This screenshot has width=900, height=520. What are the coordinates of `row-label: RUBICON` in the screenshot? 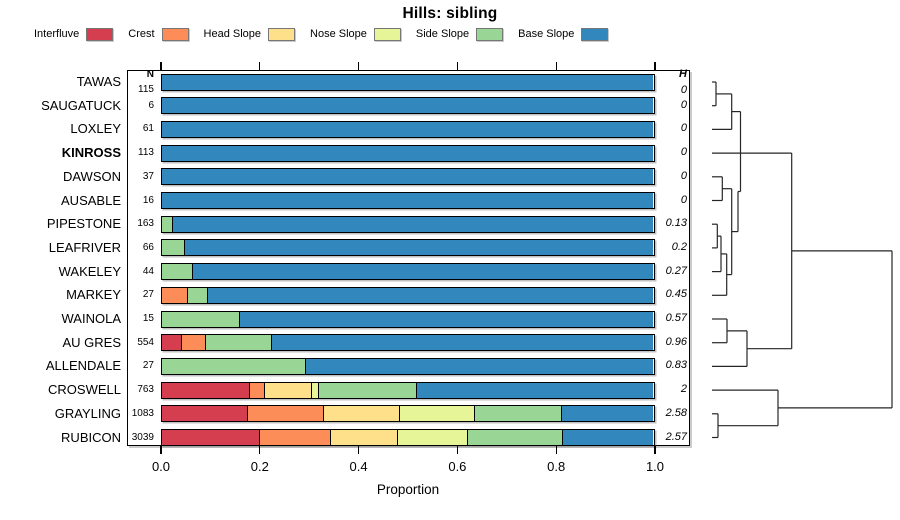 It's located at (91, 437).